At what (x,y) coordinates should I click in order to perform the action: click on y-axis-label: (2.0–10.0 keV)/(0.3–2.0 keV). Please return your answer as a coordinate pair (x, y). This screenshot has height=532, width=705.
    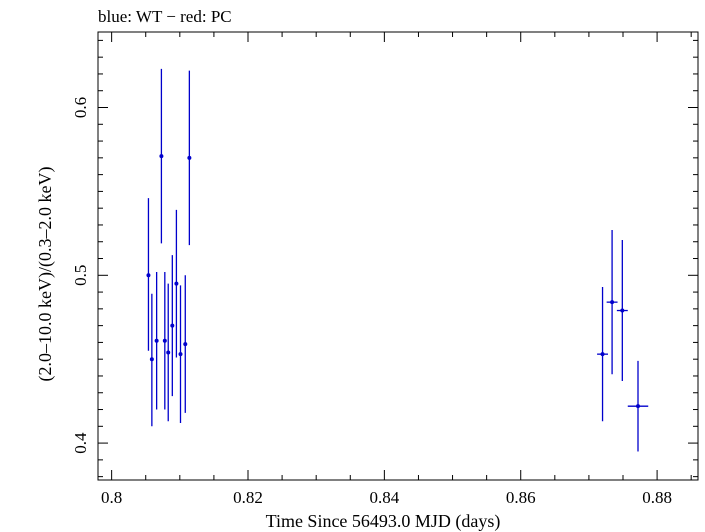
    Looking at the image, I should click on (45, 274).